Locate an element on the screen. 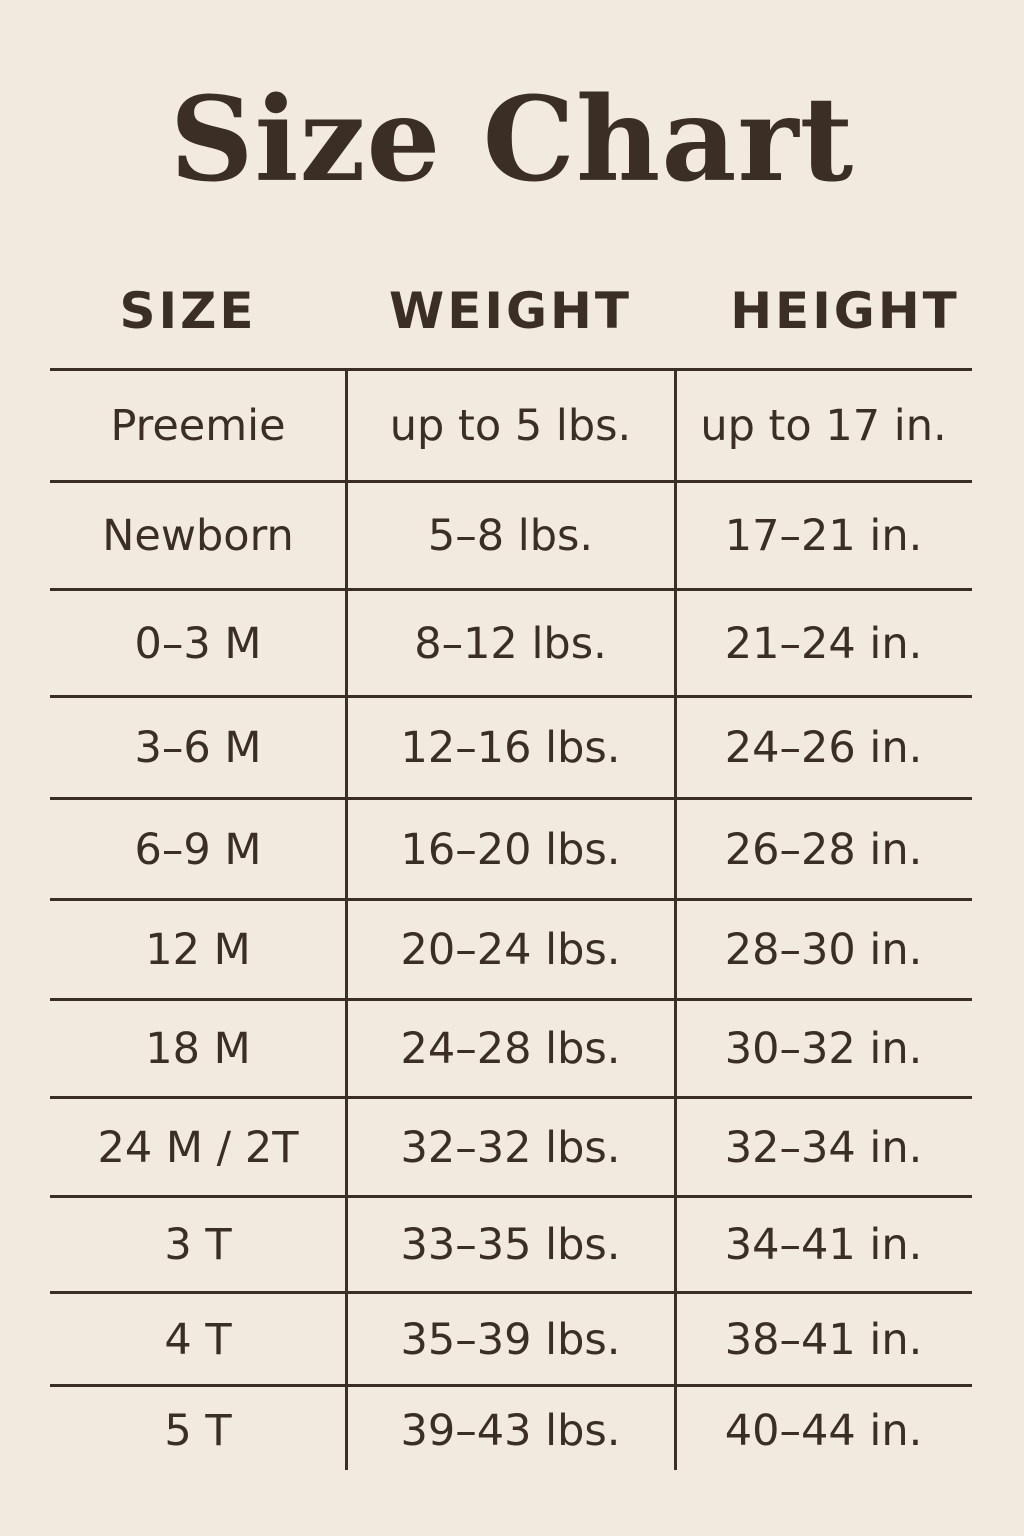 The width and height of the screenshot is (1024, 1536). header-height: HEIGHT is located at coordinates (845, 311).